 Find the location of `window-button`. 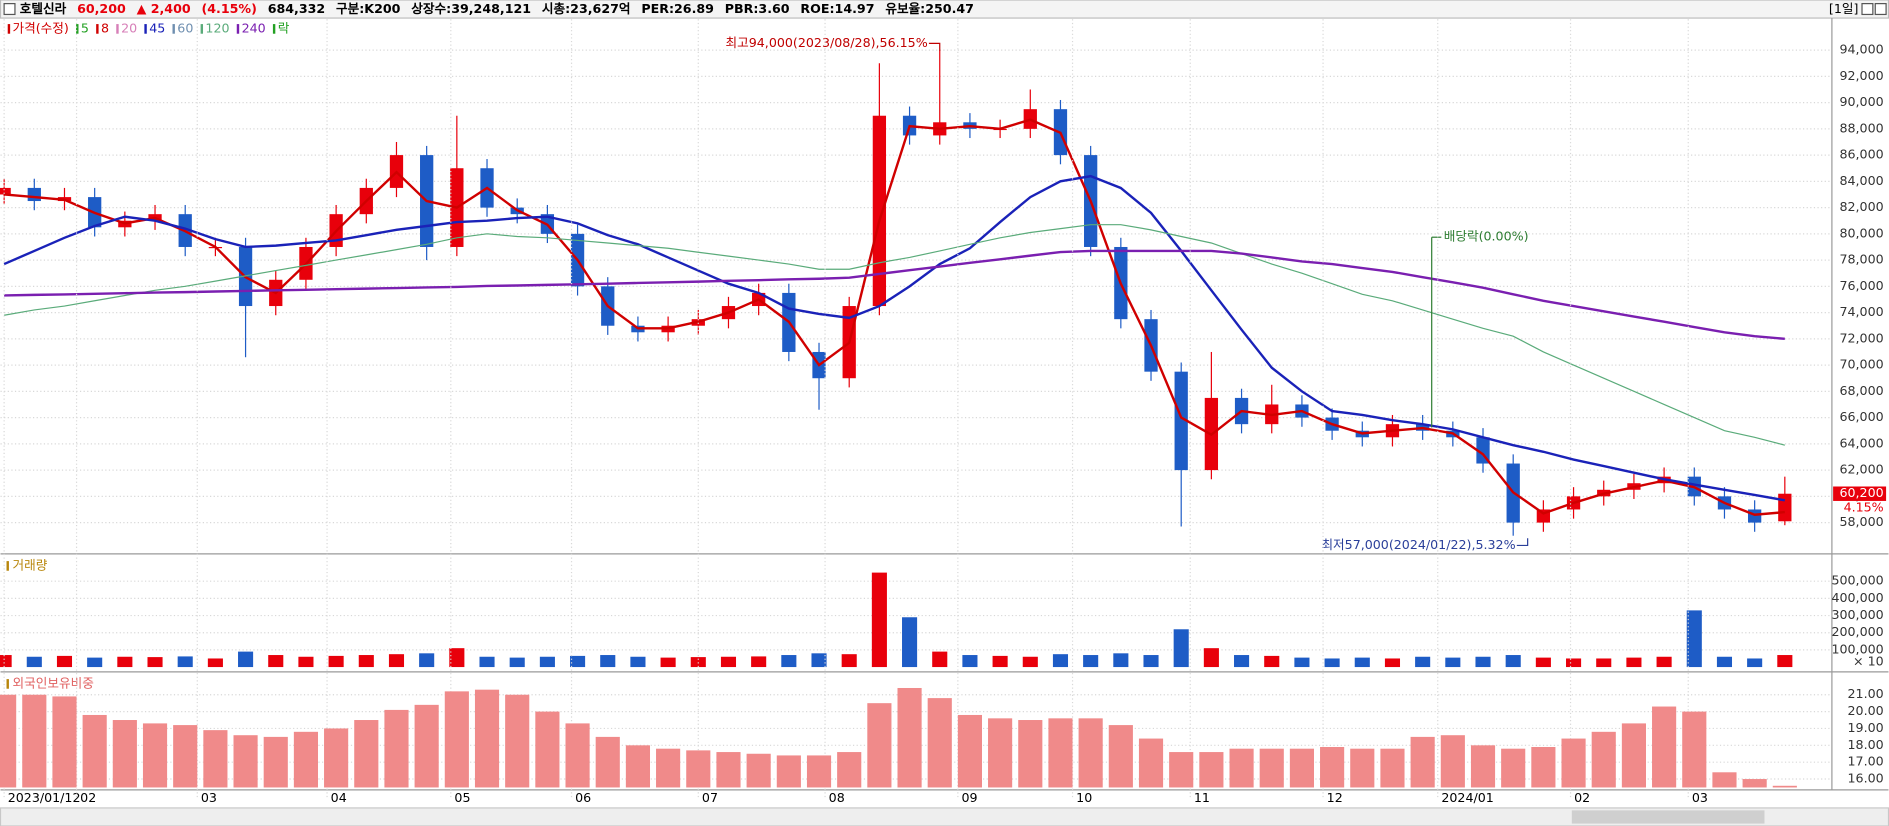

window-button is located at coordinates (1867, 9).